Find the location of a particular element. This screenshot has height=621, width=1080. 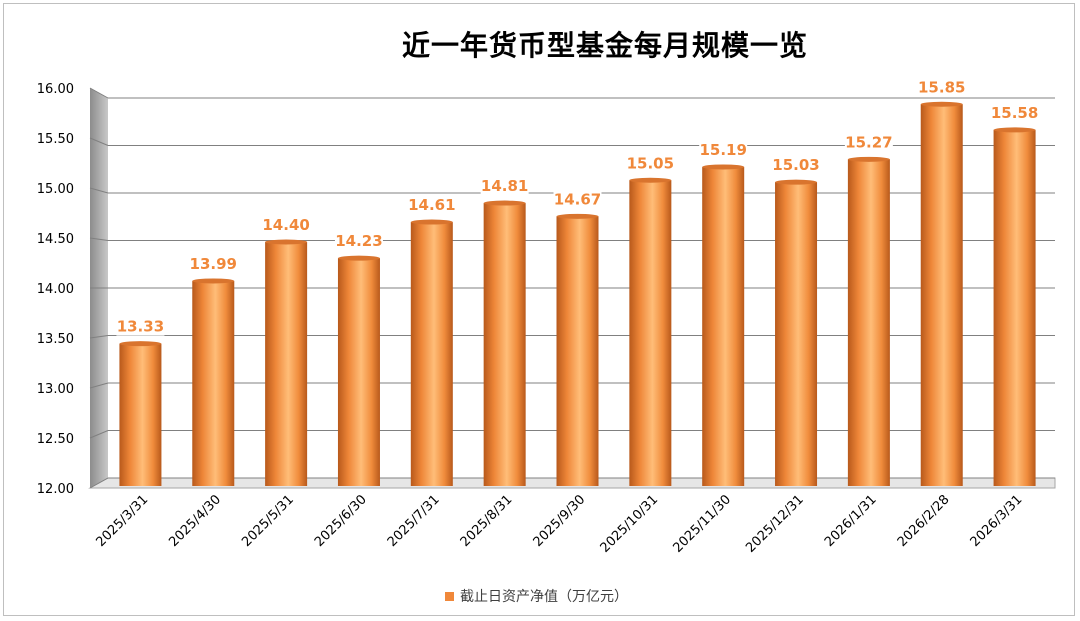

x-tick-label: 2025/12/31 is located at coordinates (775, 524).